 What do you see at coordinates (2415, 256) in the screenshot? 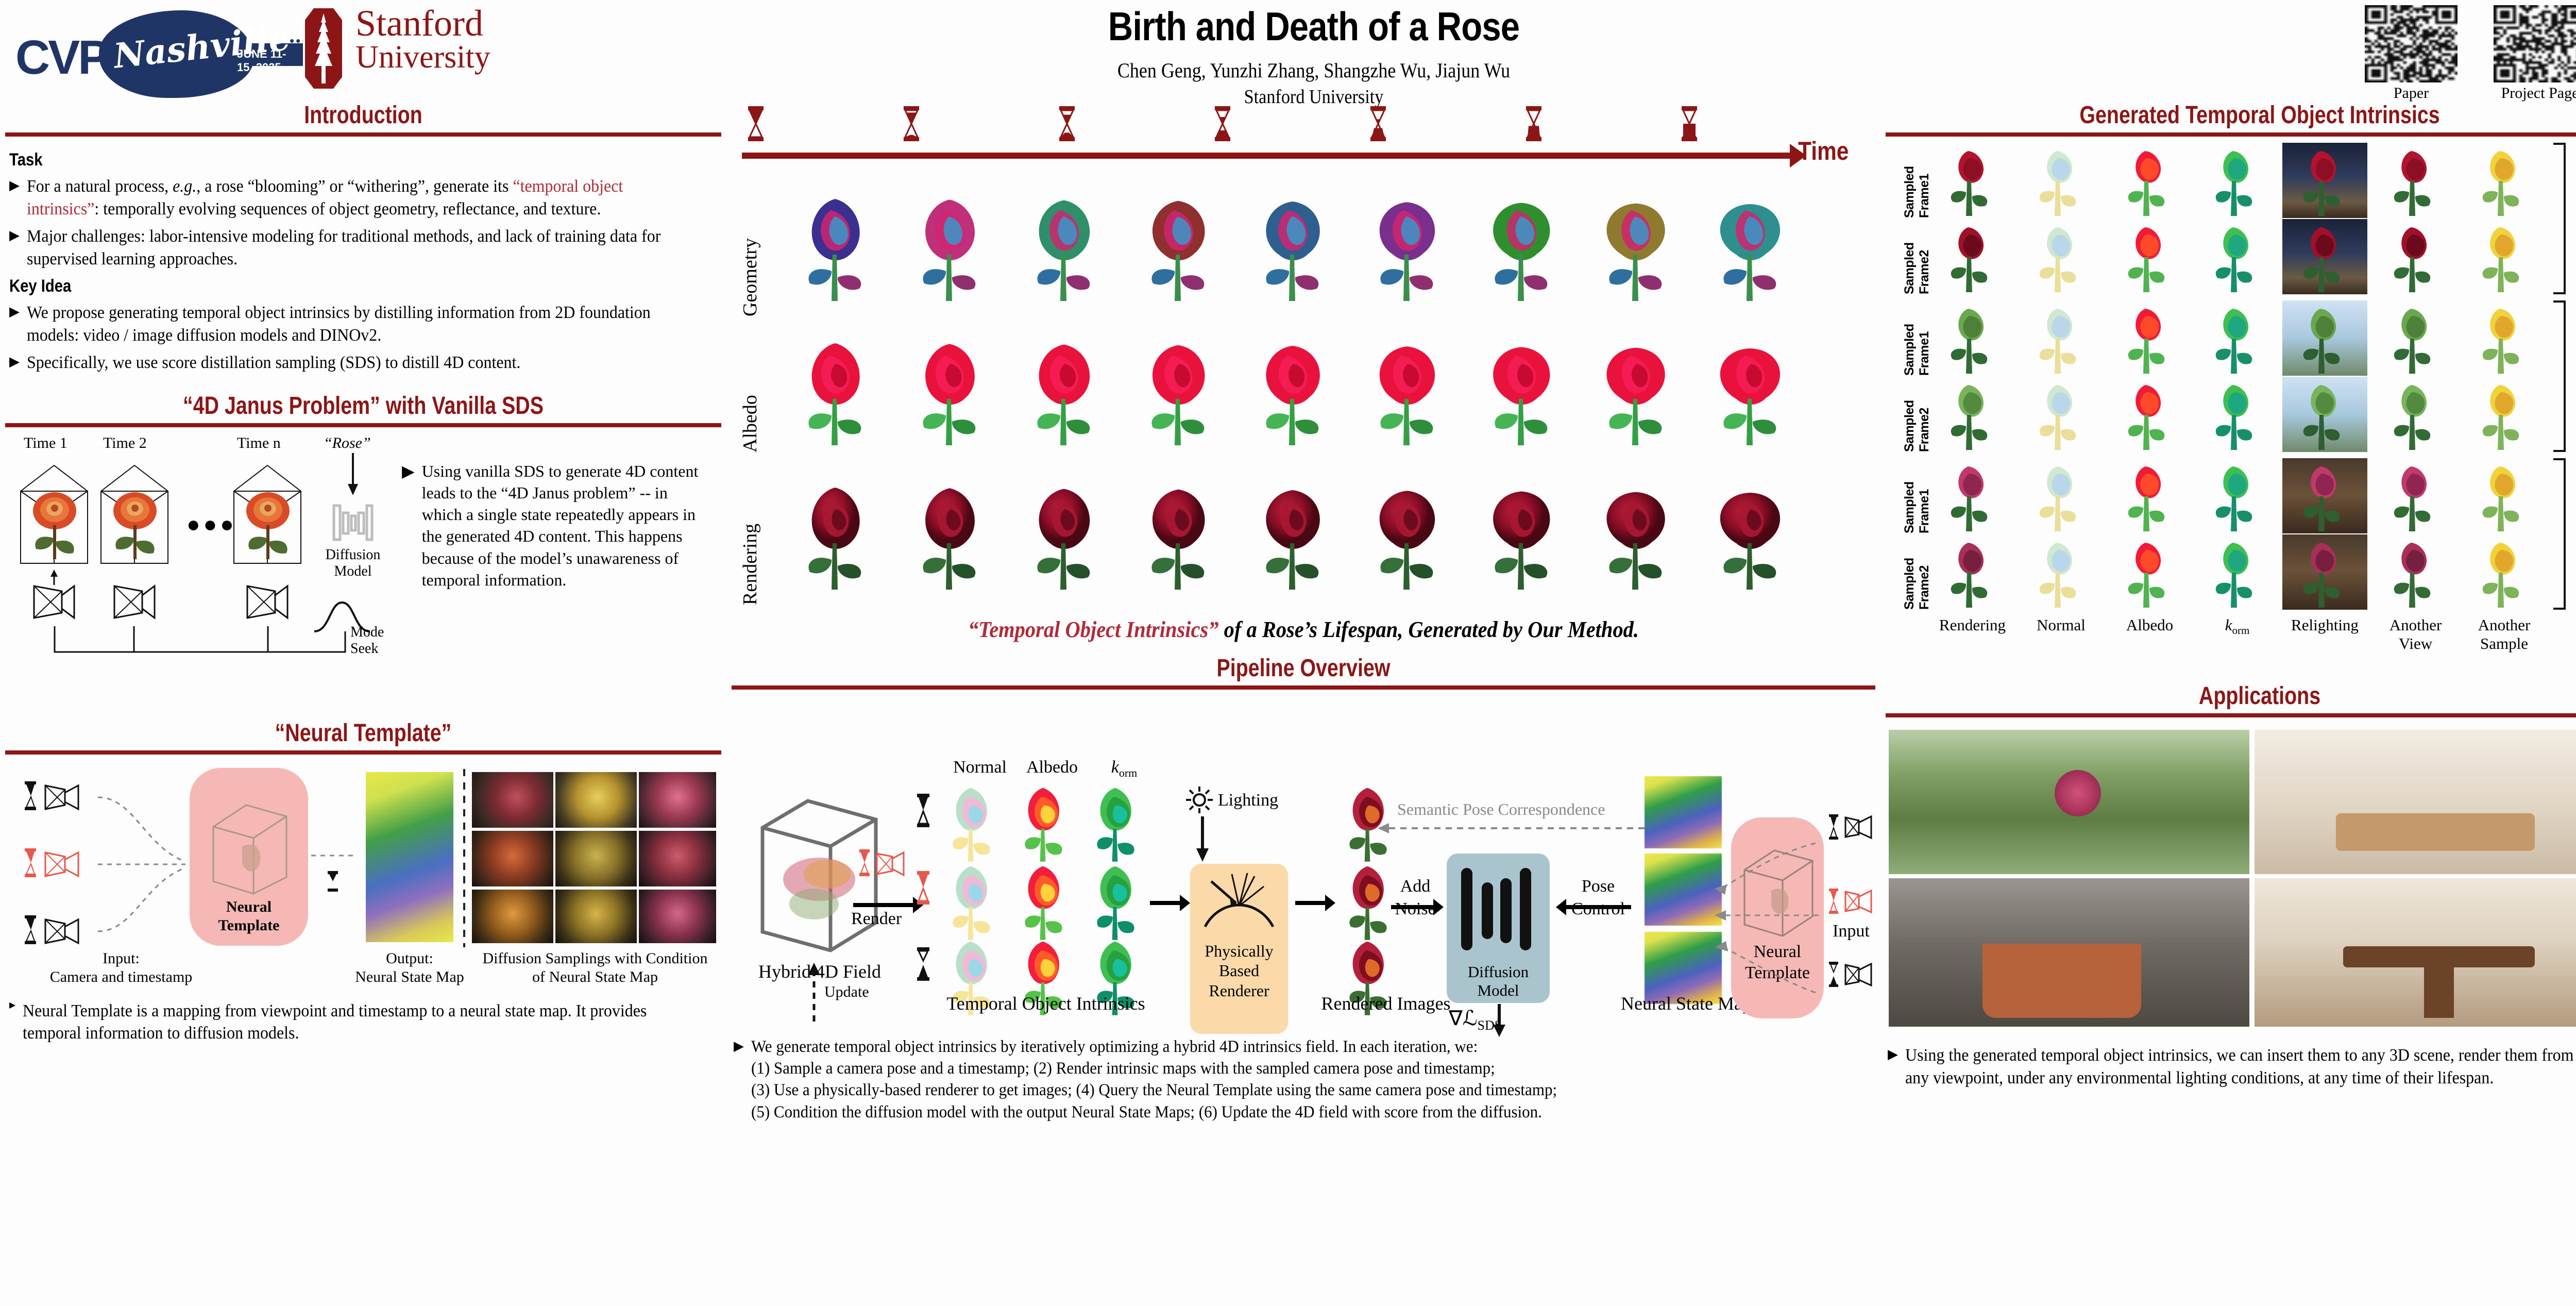
I see `result-cell-r2-c6` at bounding box center [2415, 256].